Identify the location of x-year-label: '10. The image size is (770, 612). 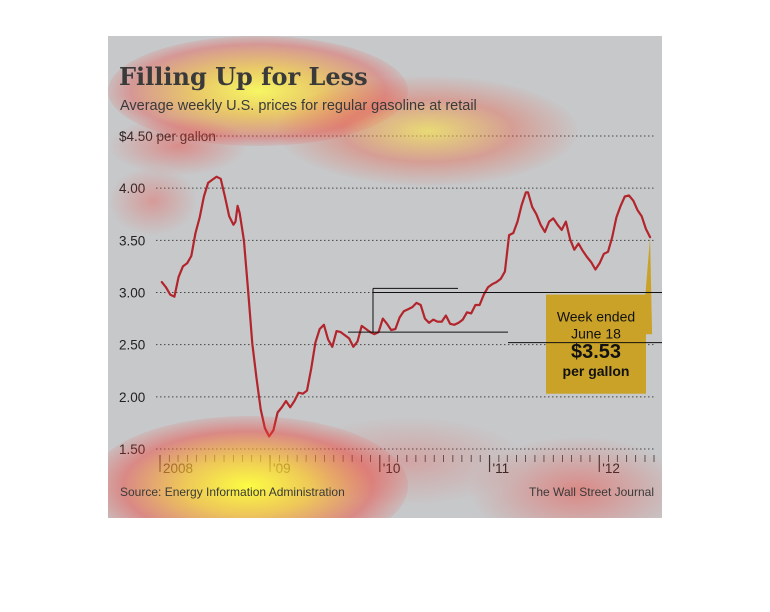
(392, 468).